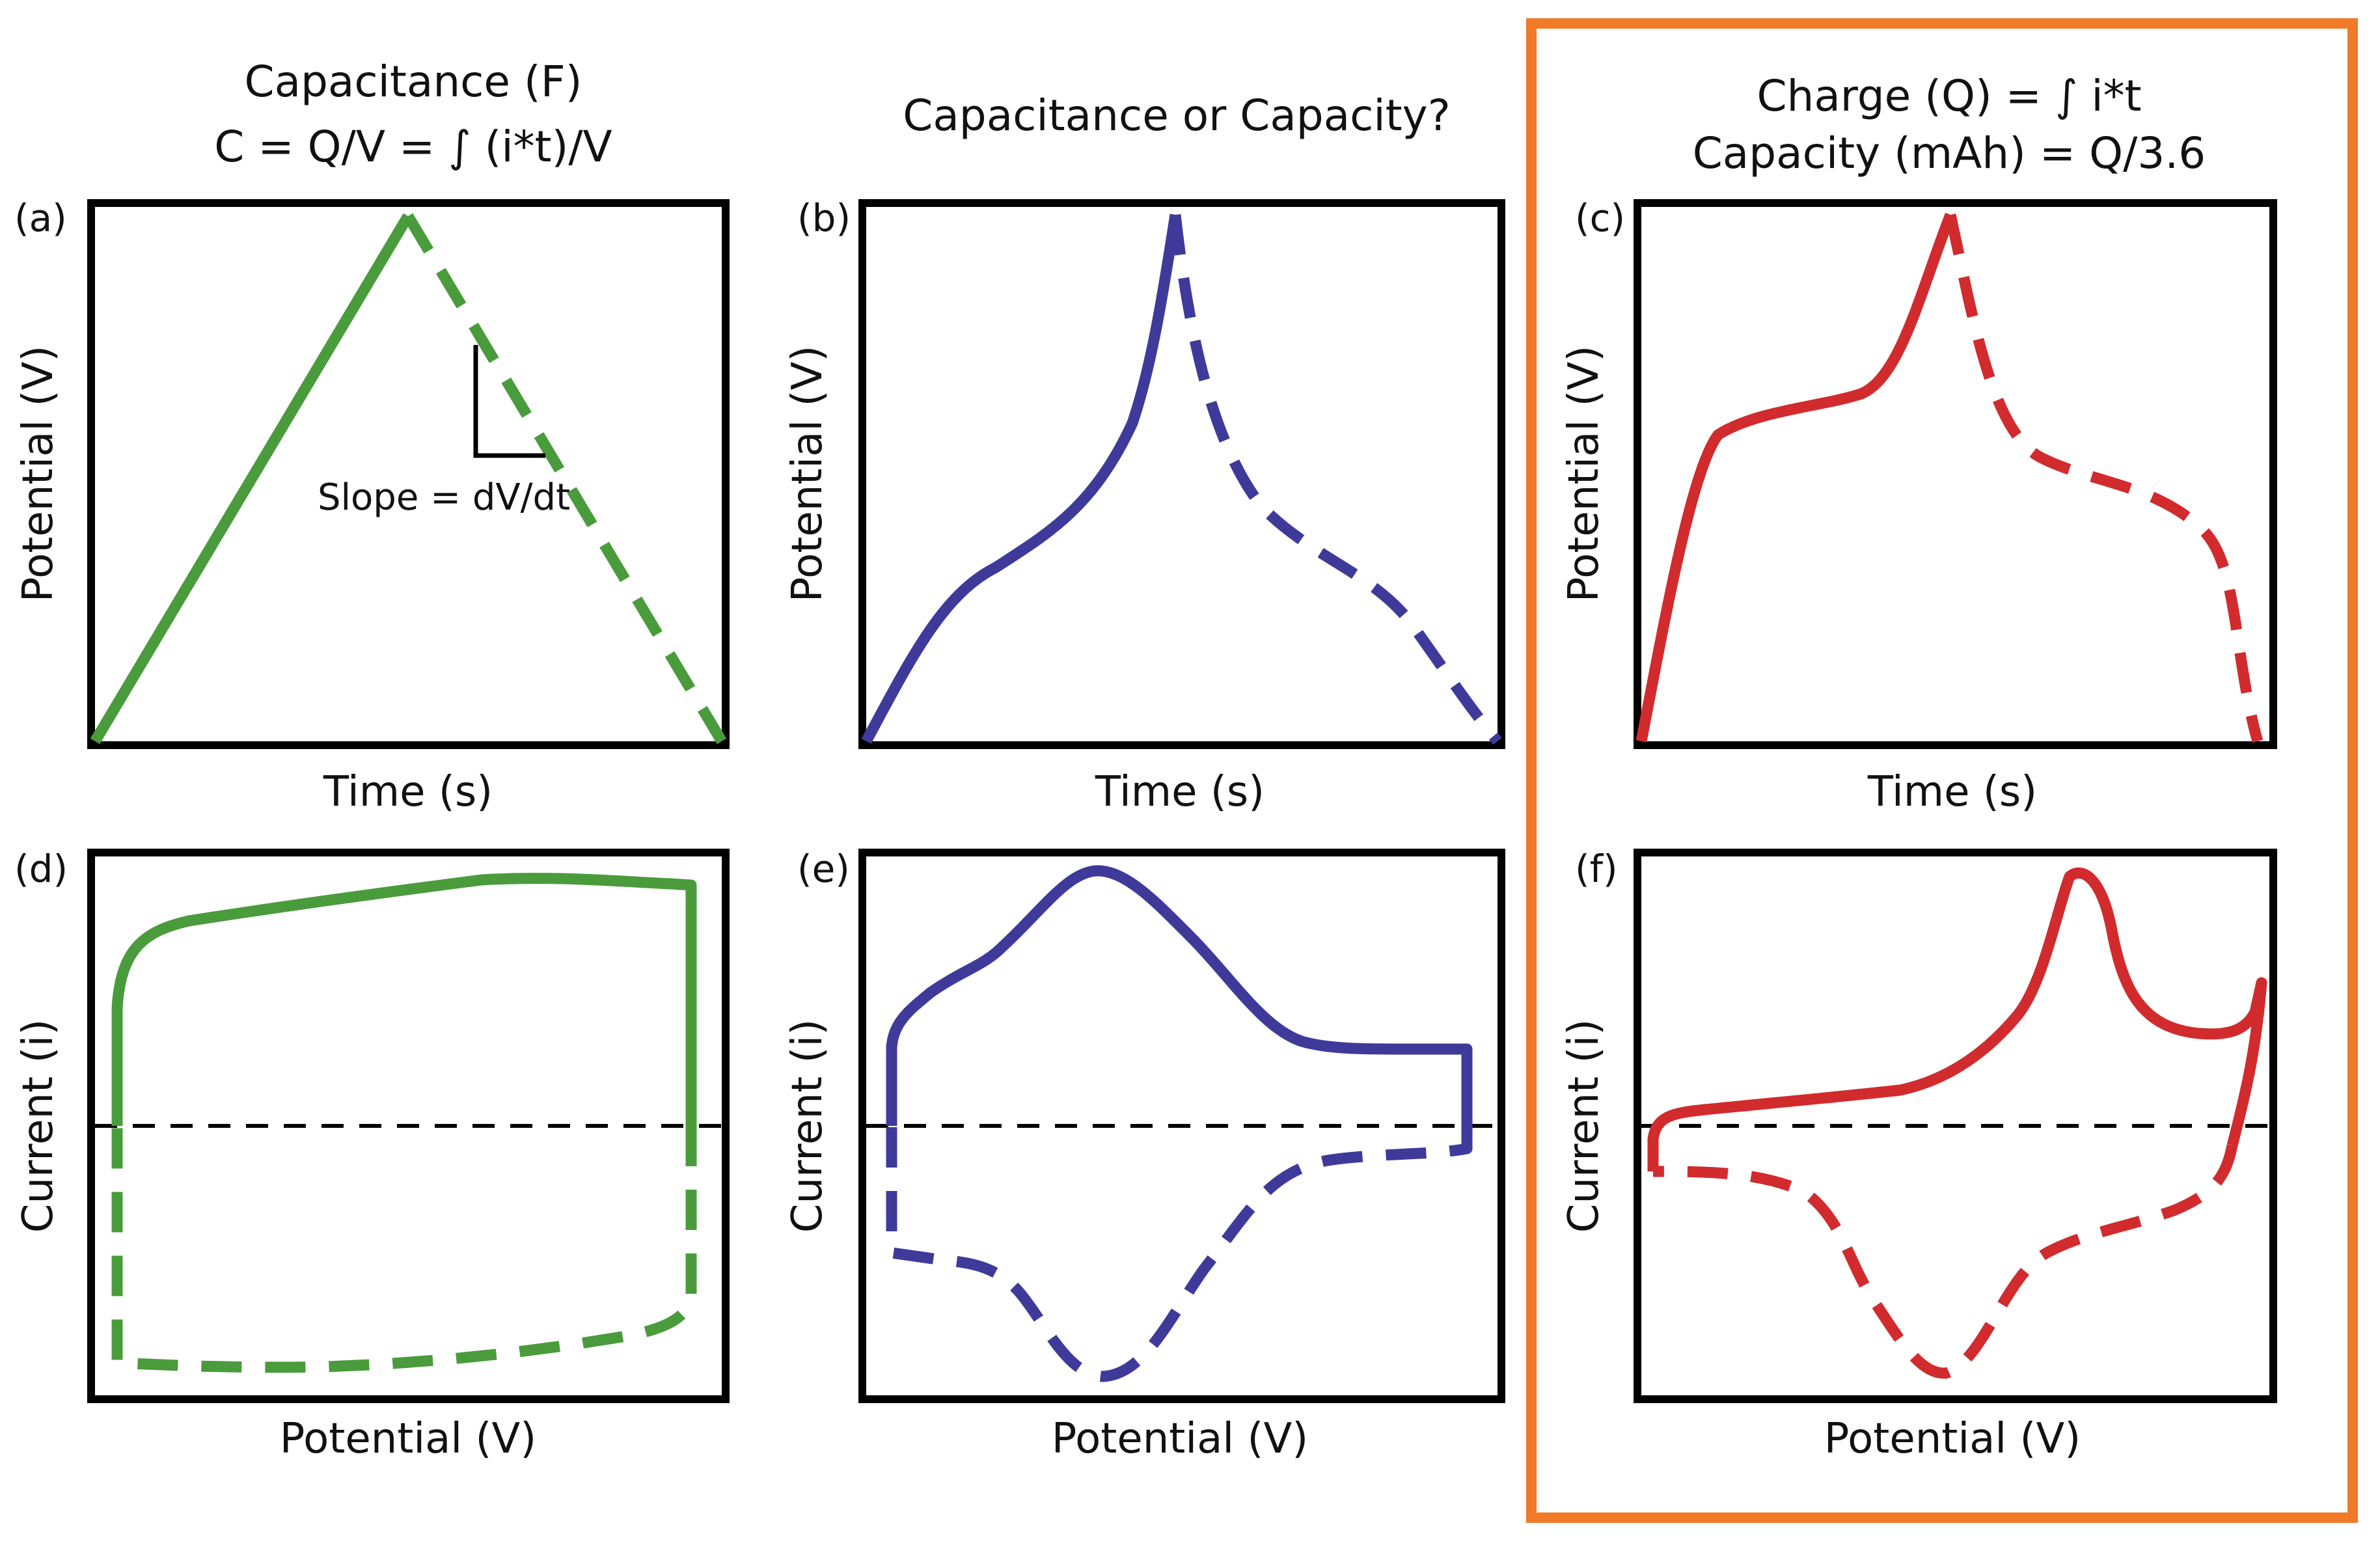 The height and width of the screenshot is (1545, 2380). I want to click on panel-b-charge-curve, so click(1021, 479).